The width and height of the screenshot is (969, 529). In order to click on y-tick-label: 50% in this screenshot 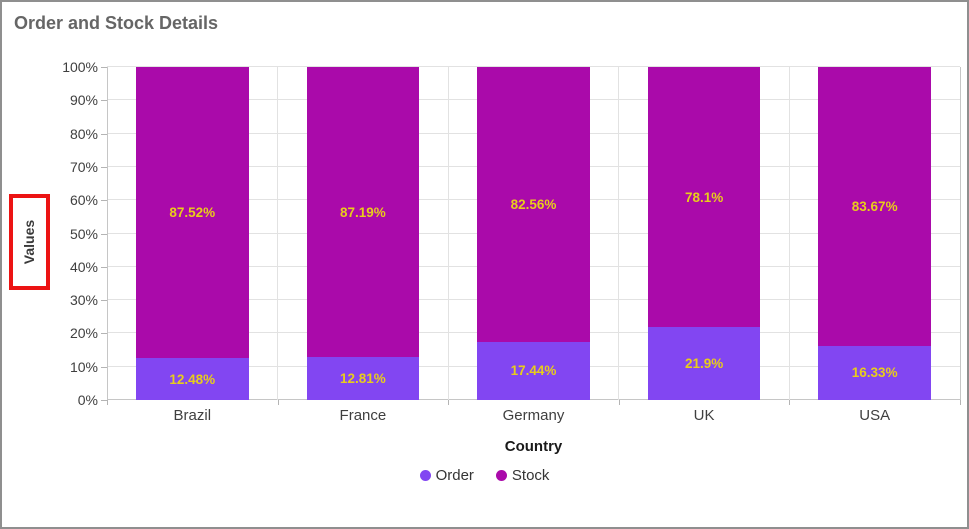, I will do `click(83, 234)`.